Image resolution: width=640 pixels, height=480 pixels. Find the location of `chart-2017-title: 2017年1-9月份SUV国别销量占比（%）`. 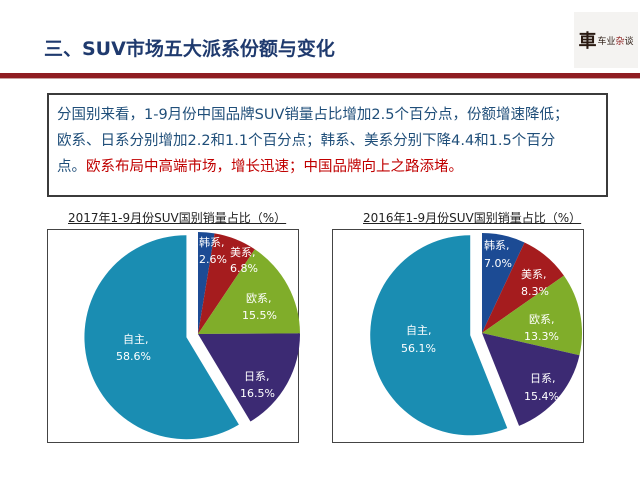

chart-2017-title: 2017年1-9月份SUV国别销量占比（%） is located at coordinates (177, 218).